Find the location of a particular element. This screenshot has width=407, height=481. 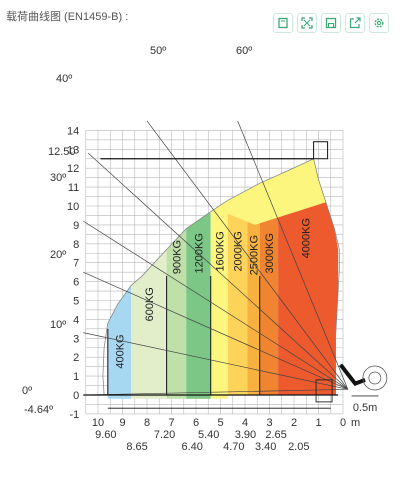

boom-silhouette is located at coordinates (352, 375).